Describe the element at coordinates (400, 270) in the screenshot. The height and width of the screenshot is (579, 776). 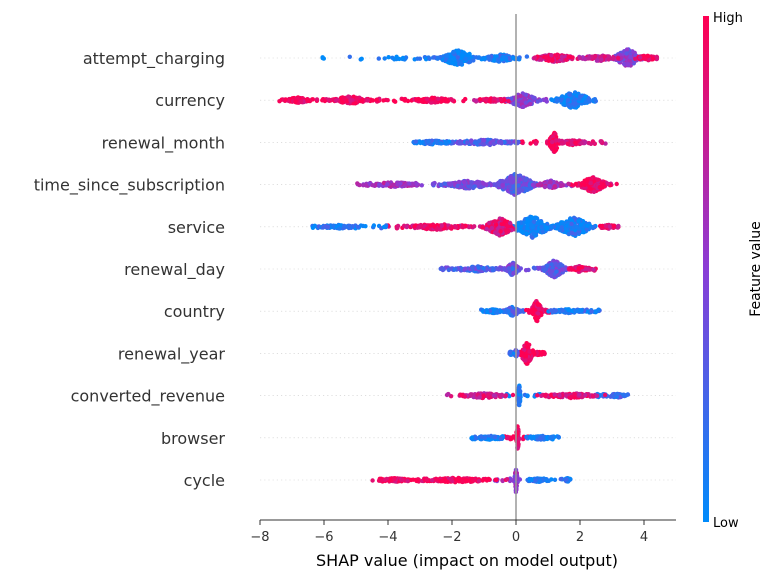
I see `feature-row: renewal_day` at that location.